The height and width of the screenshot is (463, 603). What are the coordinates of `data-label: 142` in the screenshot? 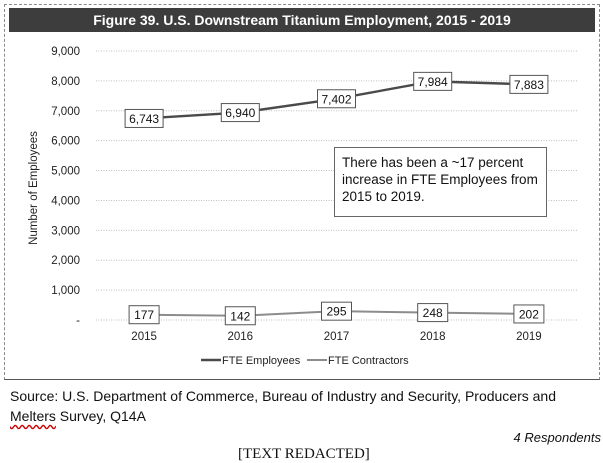 It's located at (240, 316).